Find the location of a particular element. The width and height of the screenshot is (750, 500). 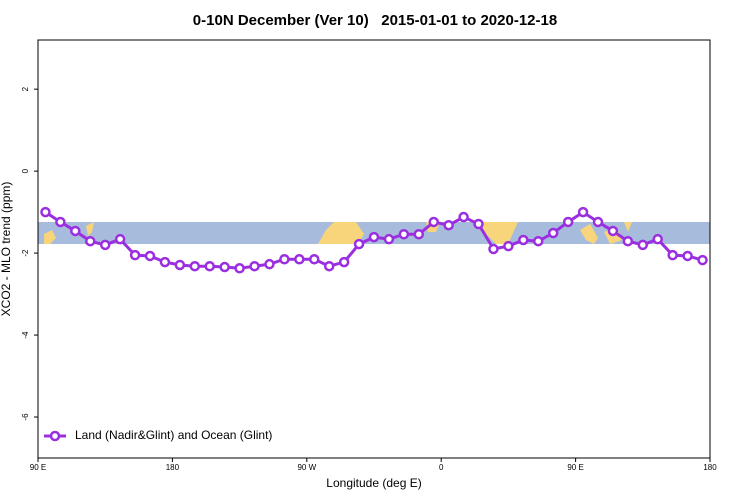

x-tick-label: 0 is located at coordinates (441, 467).